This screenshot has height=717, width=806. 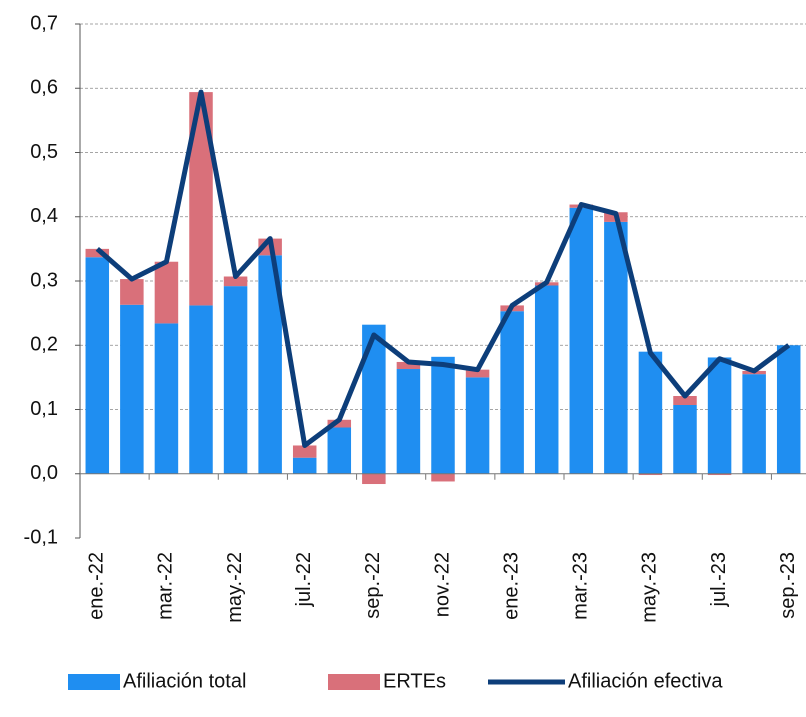 I want to click on y-tick-label: 0,4, so click(x=44, y=216).